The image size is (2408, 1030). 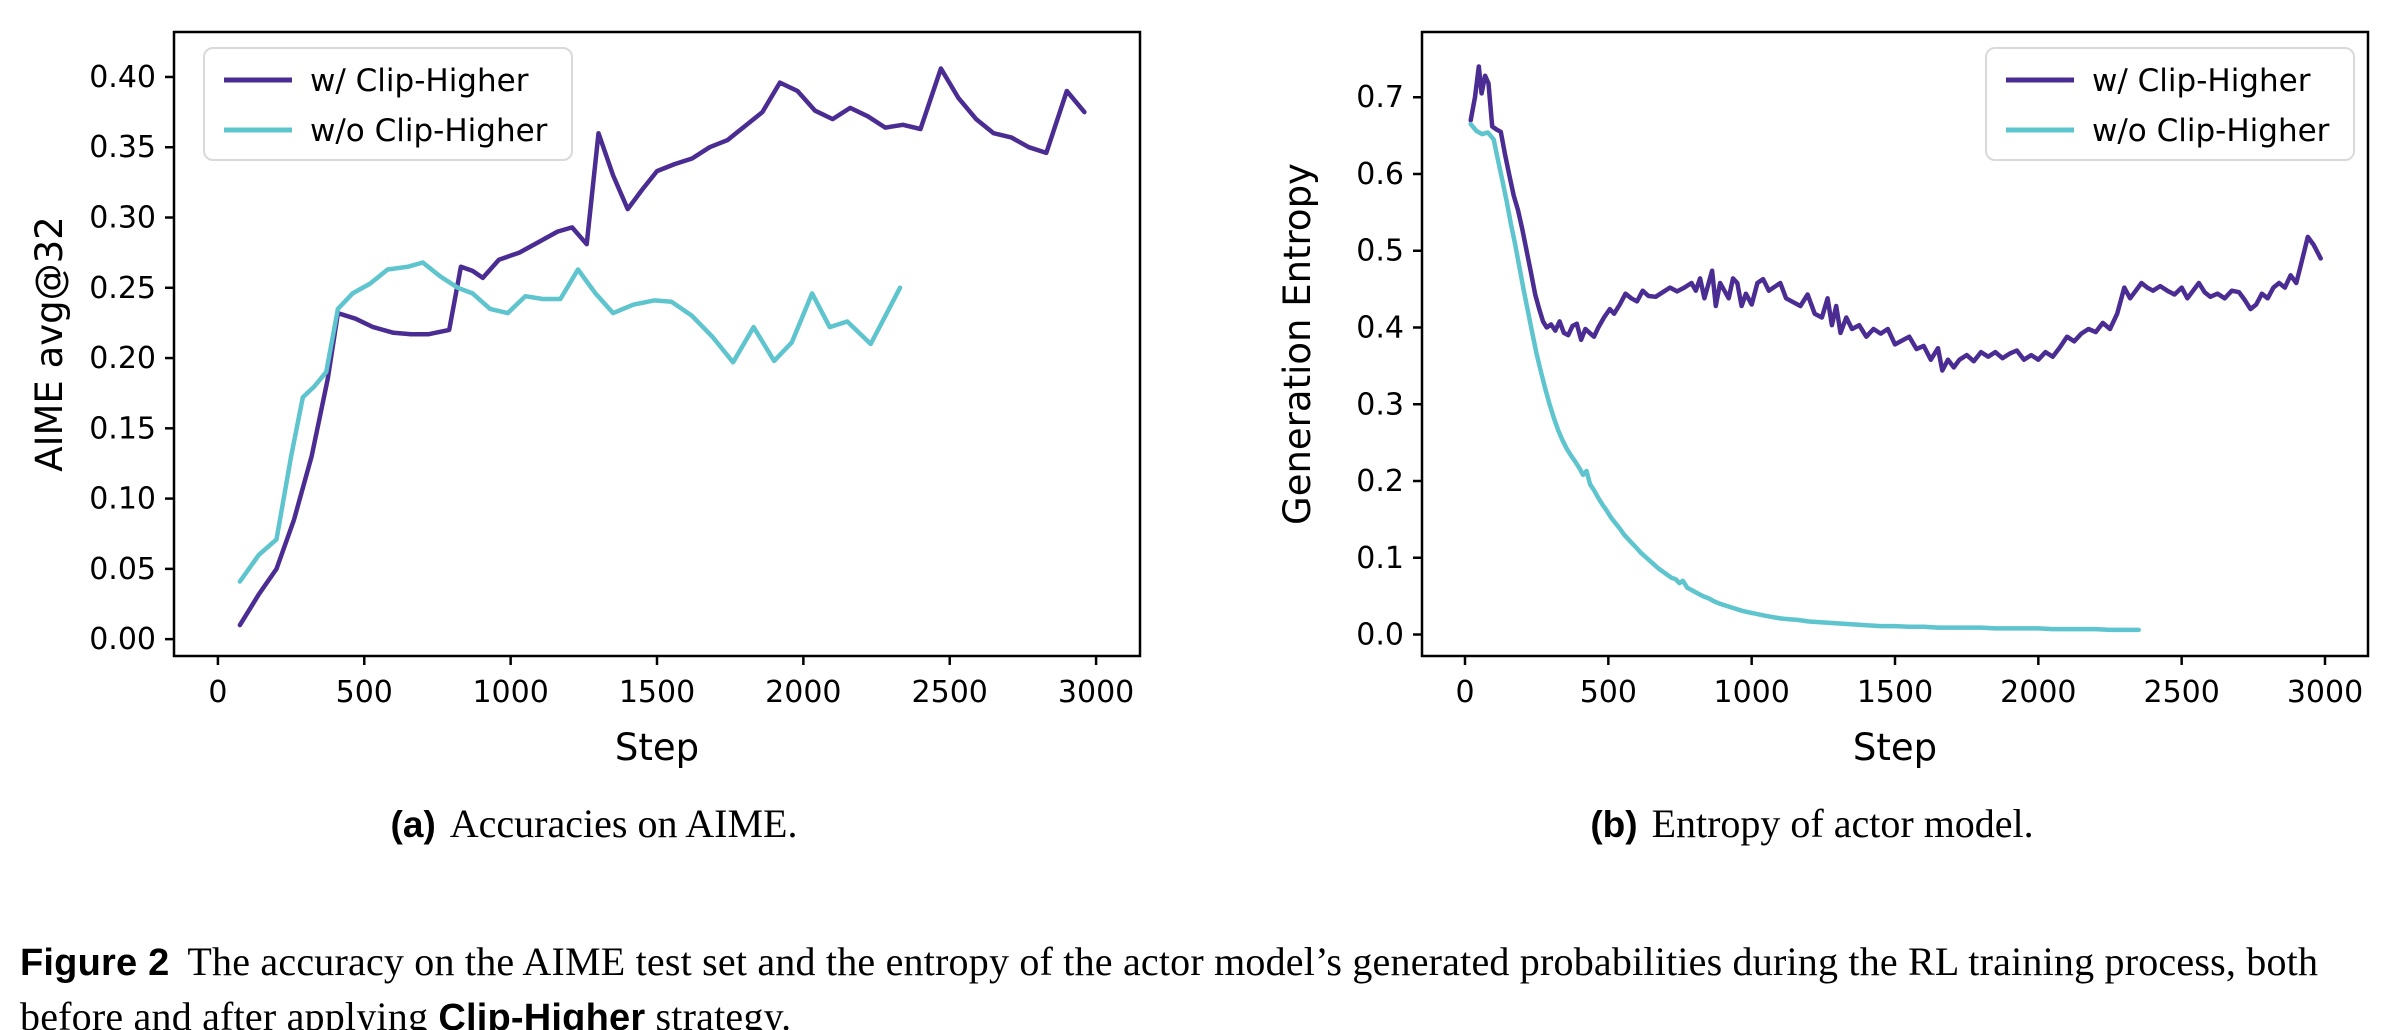 What do you see at coordinates (1380, 558) in the screenshot?
I see `y-tick-label: 0.1` at bounding box center [1380, 558].